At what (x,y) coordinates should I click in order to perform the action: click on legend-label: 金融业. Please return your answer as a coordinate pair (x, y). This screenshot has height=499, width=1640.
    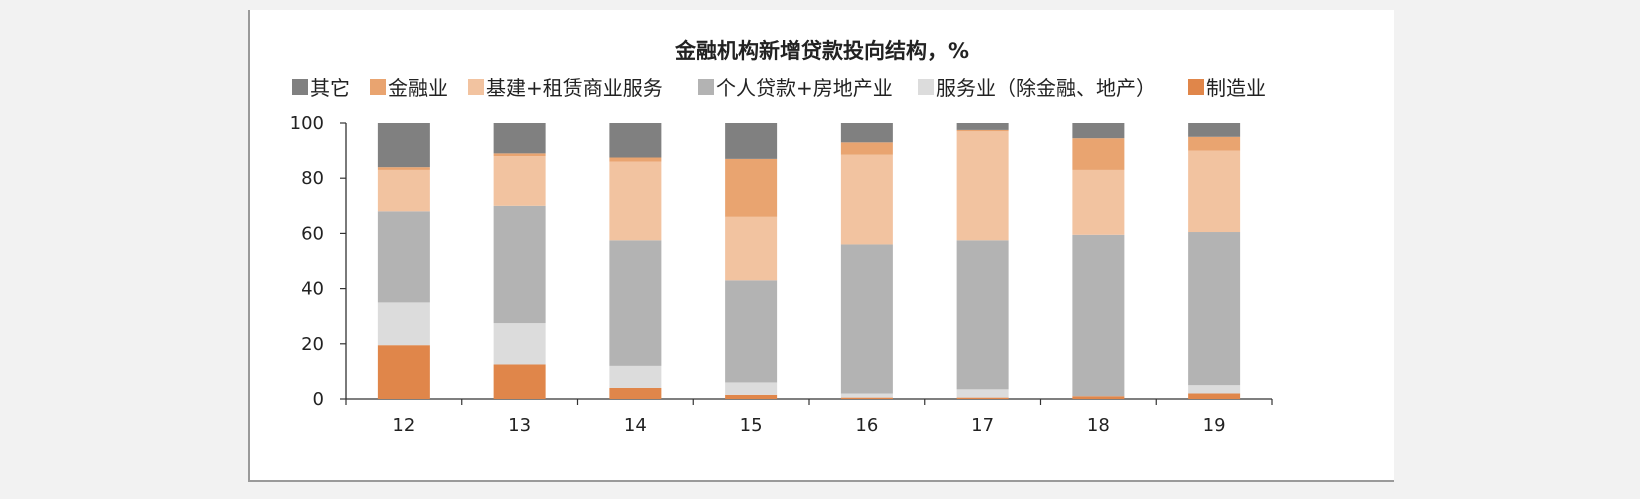
    Looking at the image, I should click on (418, 88).